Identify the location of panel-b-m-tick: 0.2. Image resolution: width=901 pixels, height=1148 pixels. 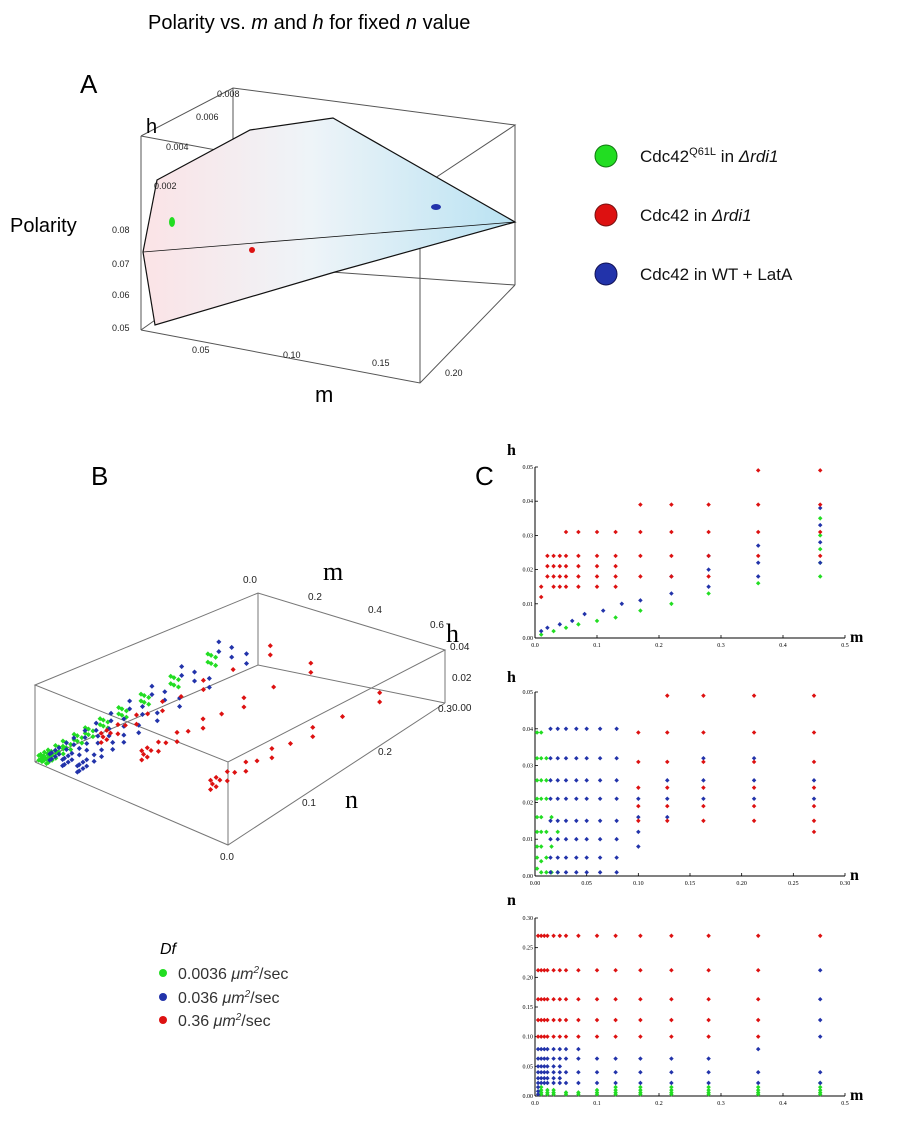
(315, 597).